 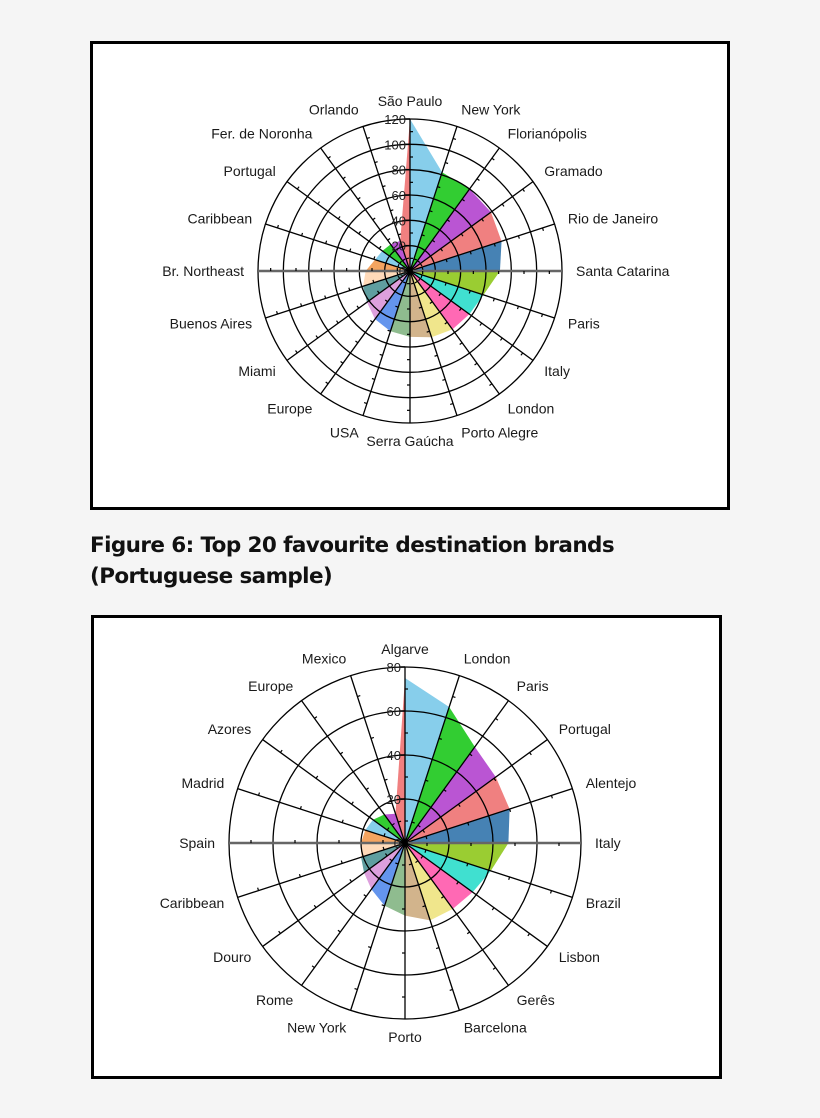 I want to click on wedge-madrid, so click(x=385, y=831).